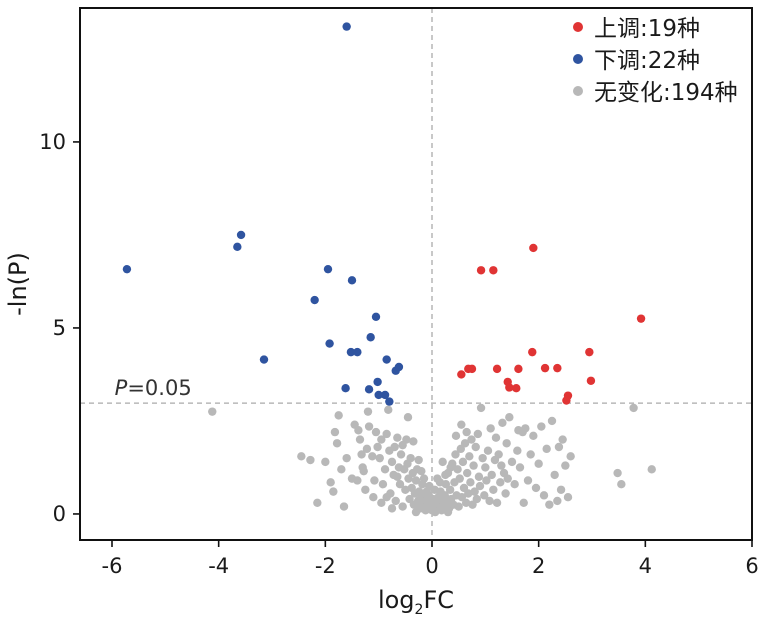 This screenshot has height=620, width=778. Describe the element at coordinates (647, 29) in the screenshot. I see `legend-label-up: 上调:19种` at that location.